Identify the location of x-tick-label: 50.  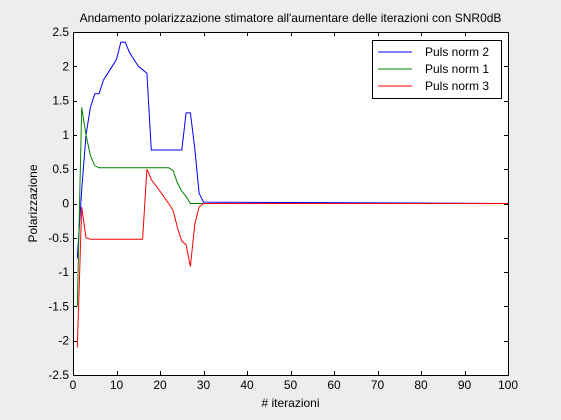
(291, 385).